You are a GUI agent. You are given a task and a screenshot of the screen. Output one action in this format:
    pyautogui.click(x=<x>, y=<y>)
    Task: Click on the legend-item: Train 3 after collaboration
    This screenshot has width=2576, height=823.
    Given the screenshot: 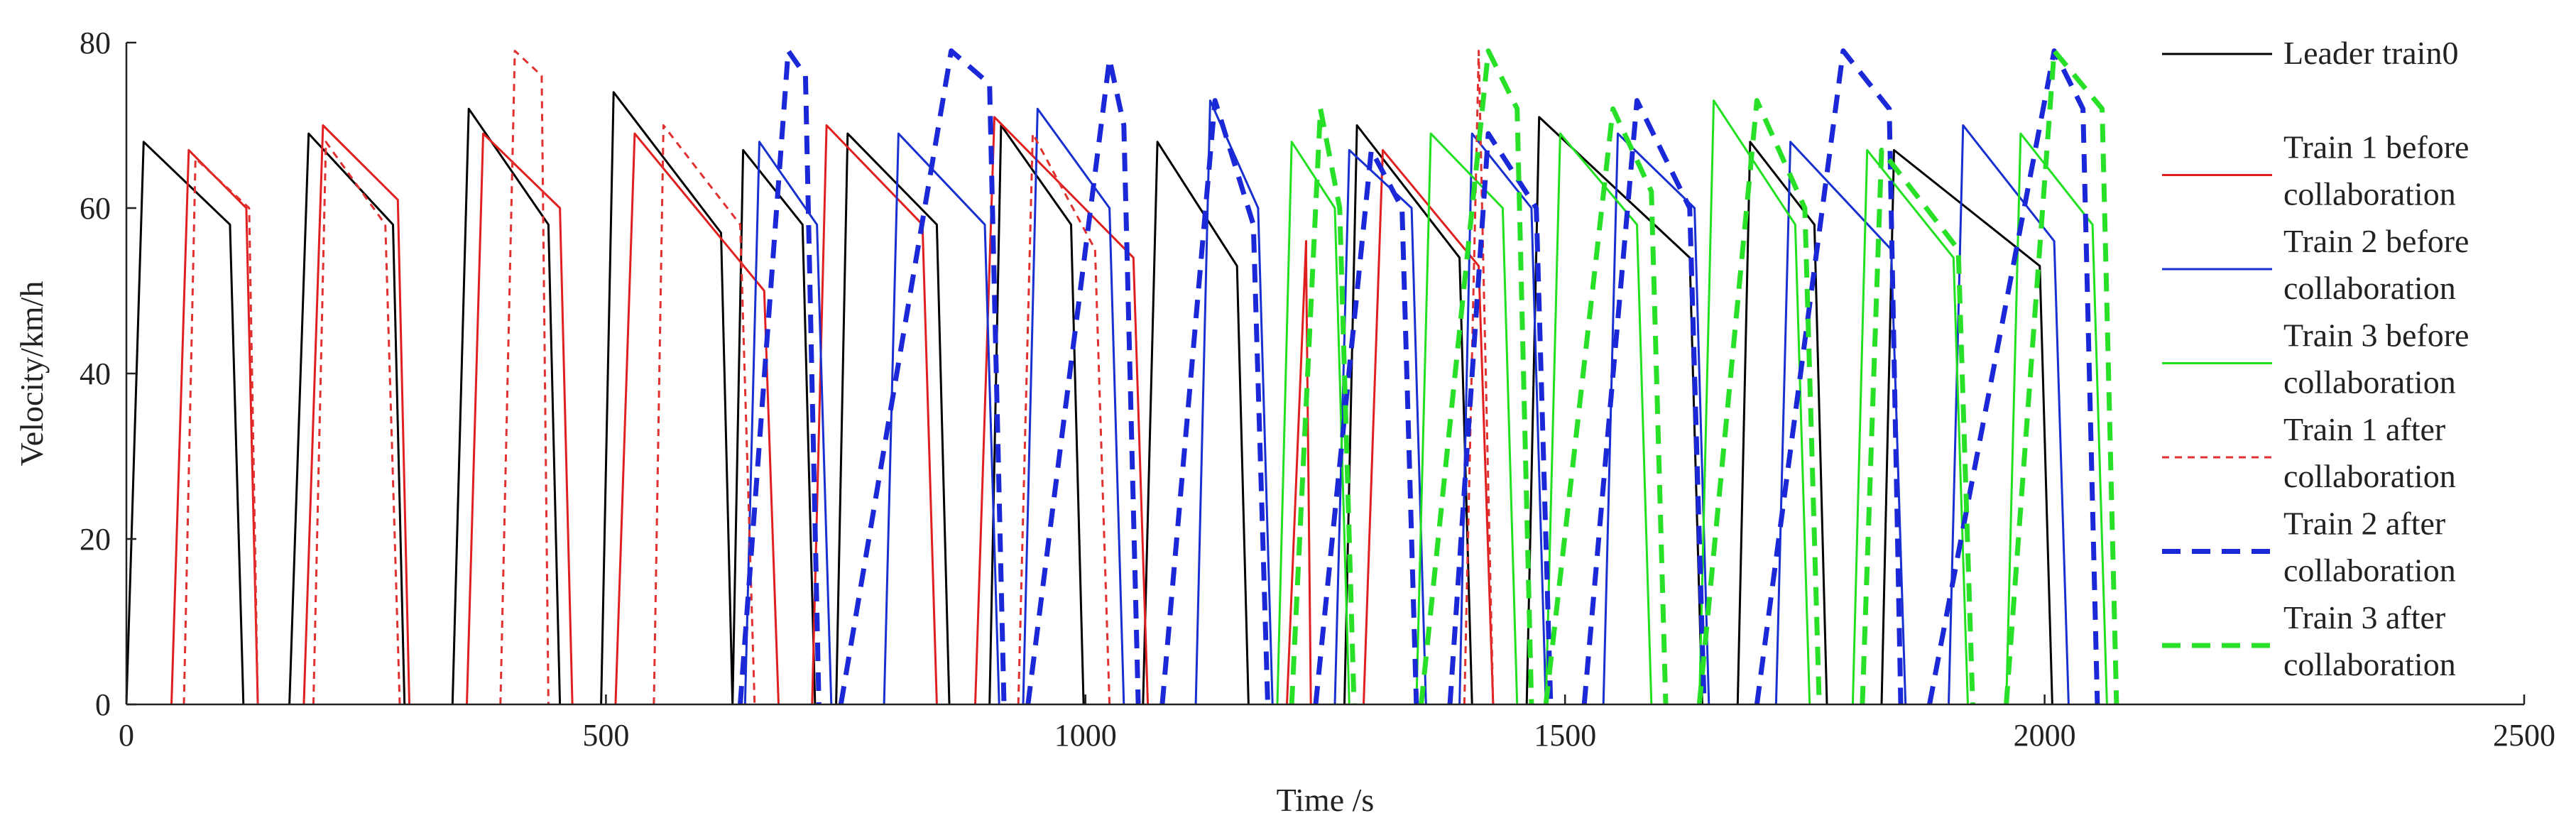 What is the action you would take?
    pyautogui.click(x=2309, y=640)
    